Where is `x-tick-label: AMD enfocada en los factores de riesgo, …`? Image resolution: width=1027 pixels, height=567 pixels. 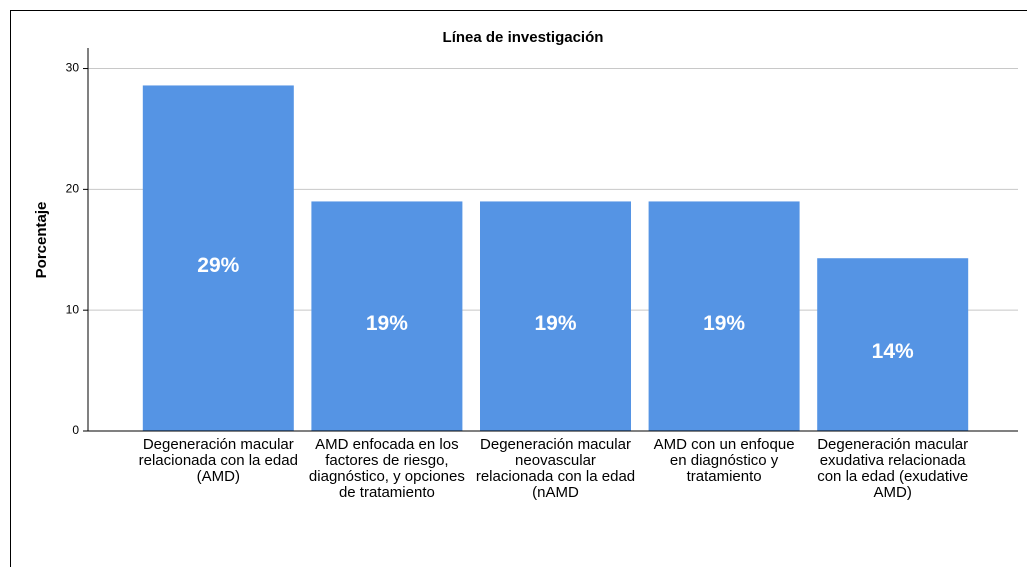 x-tick-label: AMD enfocada en los factores de riesgo, … is located at coordinates (386, 468).